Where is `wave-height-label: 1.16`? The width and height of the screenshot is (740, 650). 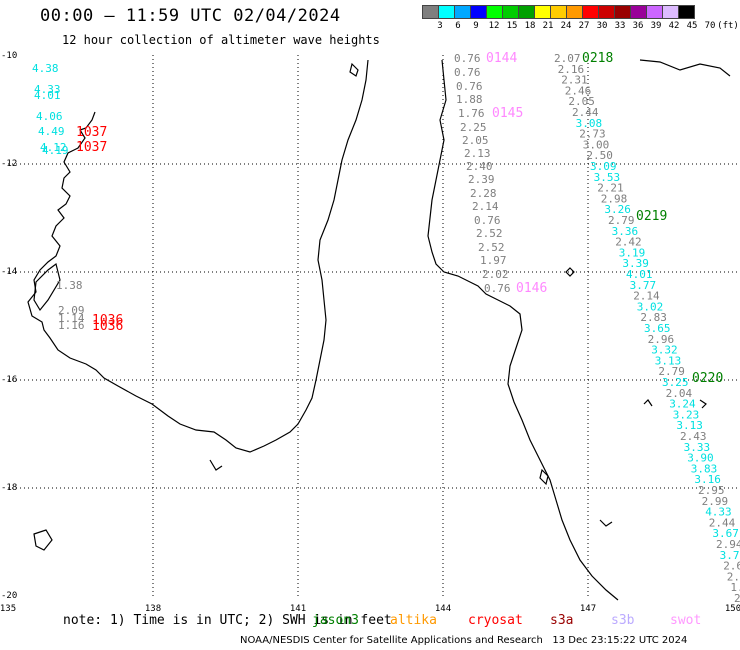
wave-height-label: 1.16 is located at coordinates (71, 325).